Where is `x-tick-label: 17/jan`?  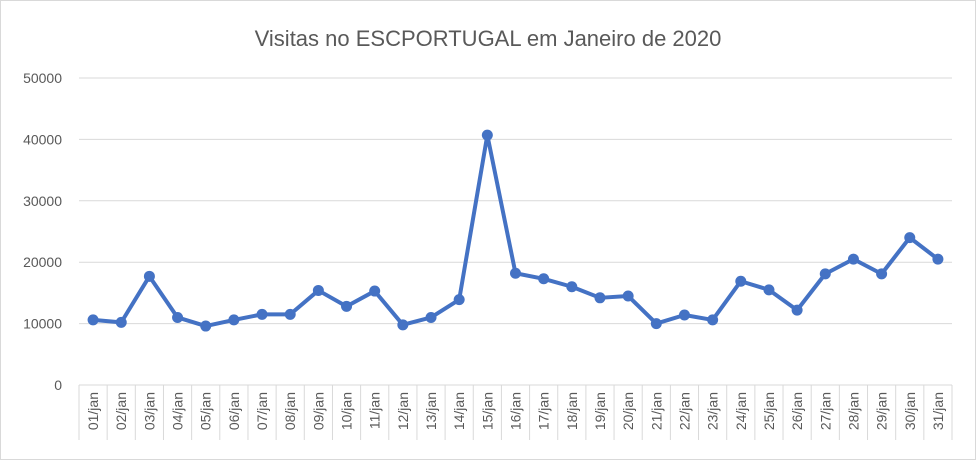 x-tick-label: 17/jan is located at coordinates (544, 411).